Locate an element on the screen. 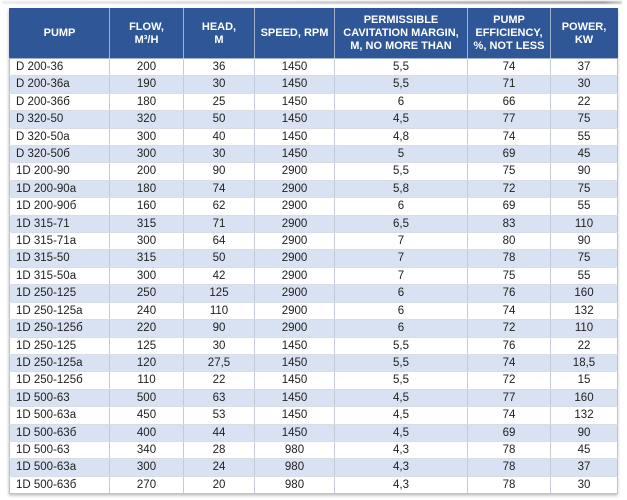 The width and height of the screenshot is (627, 500). value-cell: 4,8 is located at coordinates (401, 137).